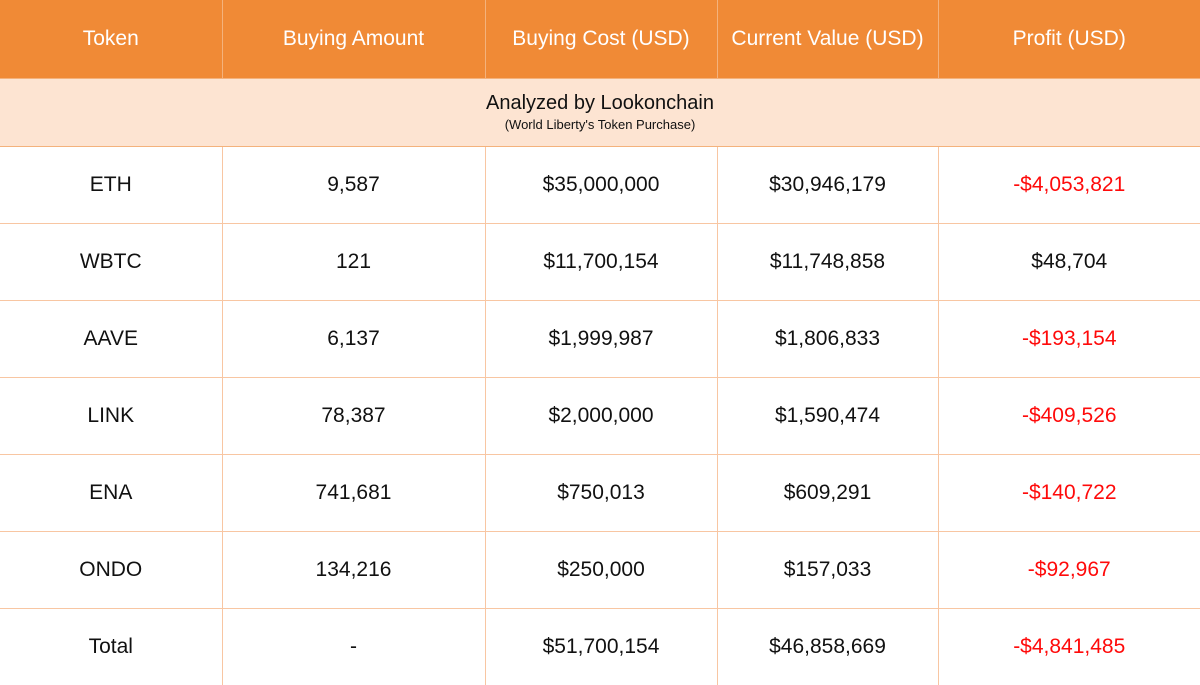 The width and height of the screenshot is (1200, 685). Describe the element at coordinates (353, 569) in the screenshot. I see `cell-buying-amount: 134,216` at that location.